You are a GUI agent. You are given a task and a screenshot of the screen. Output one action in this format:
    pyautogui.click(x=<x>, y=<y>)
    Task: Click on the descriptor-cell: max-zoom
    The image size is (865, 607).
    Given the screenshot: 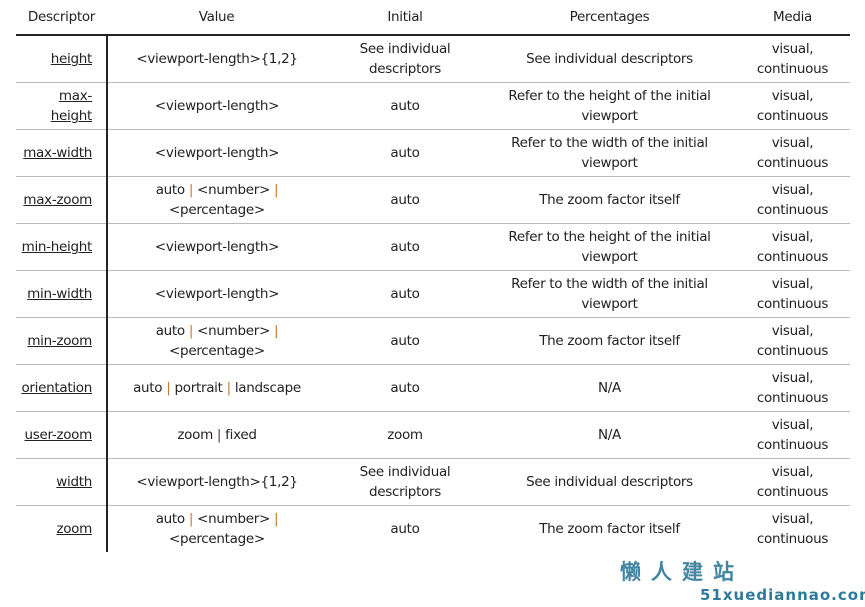 What is the action you would take?
    pyautogui.click(x=62, y=200)
    